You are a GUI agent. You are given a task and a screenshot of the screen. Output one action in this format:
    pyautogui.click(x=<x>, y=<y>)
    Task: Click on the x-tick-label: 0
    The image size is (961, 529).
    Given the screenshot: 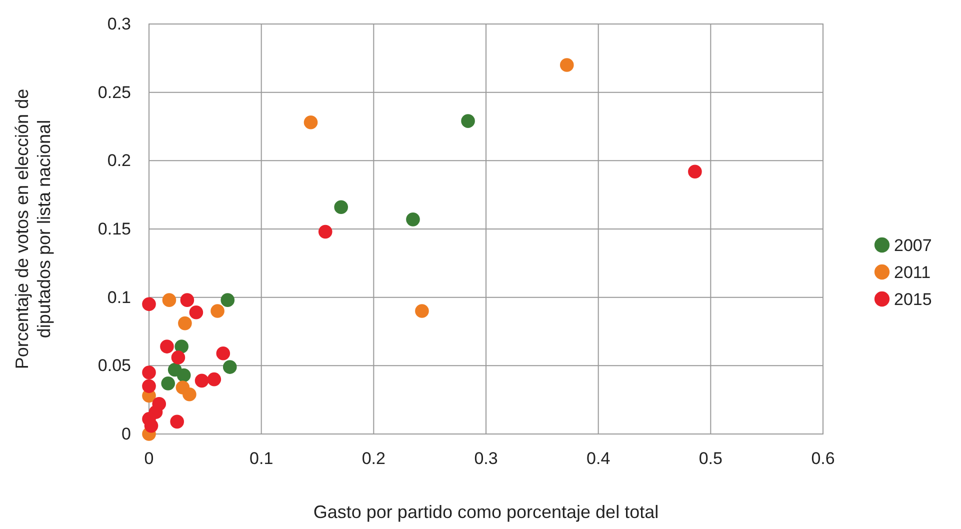 What is the action you would take?
    pyautogui.click(x=149, y=458)
    